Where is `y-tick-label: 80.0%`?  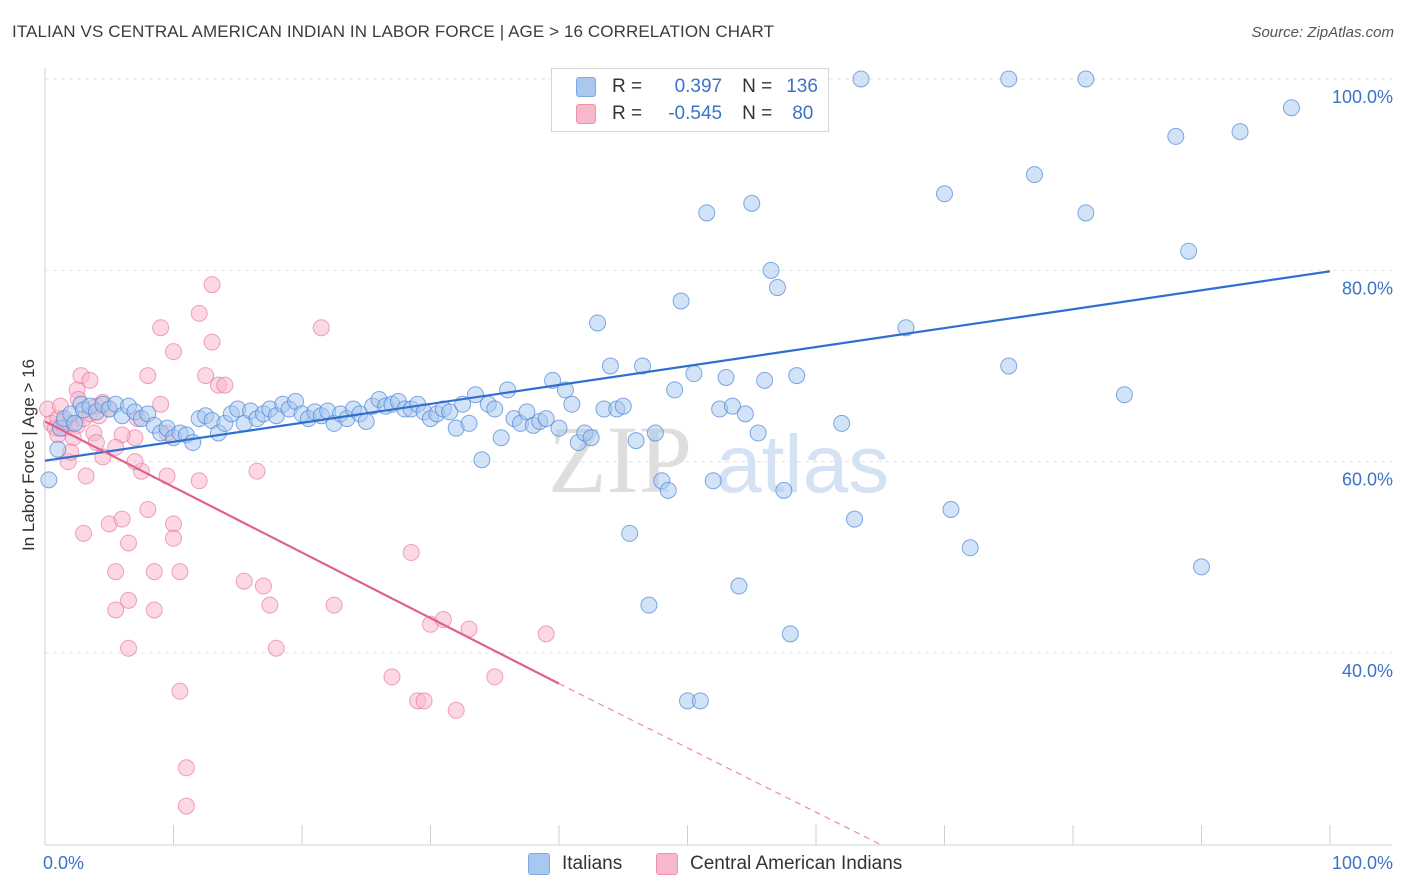 y-tick-label: 80.0% is located at coordinates (1367, 288).